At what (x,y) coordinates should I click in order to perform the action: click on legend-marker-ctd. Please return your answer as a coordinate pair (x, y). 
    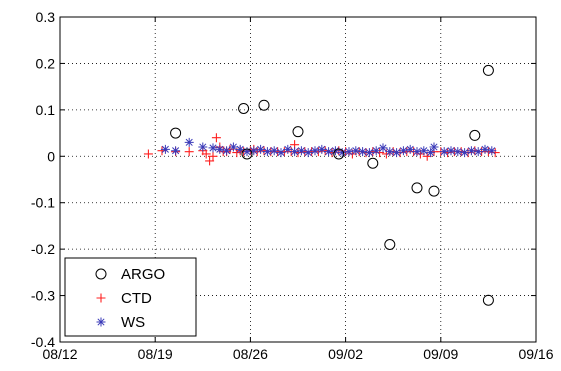
    Looking at the image, I should click on (101, 298).